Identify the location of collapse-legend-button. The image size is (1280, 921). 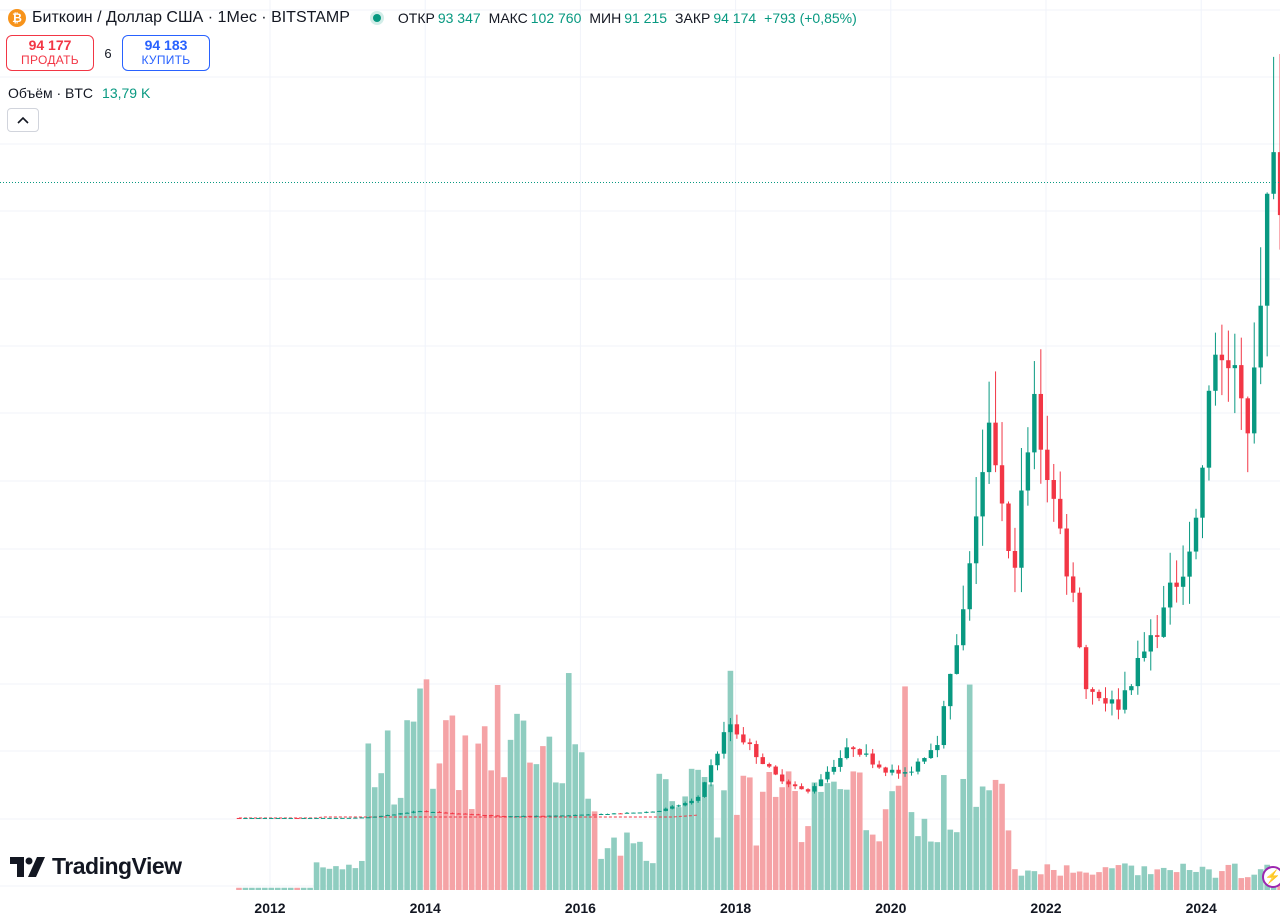
(23, 120).